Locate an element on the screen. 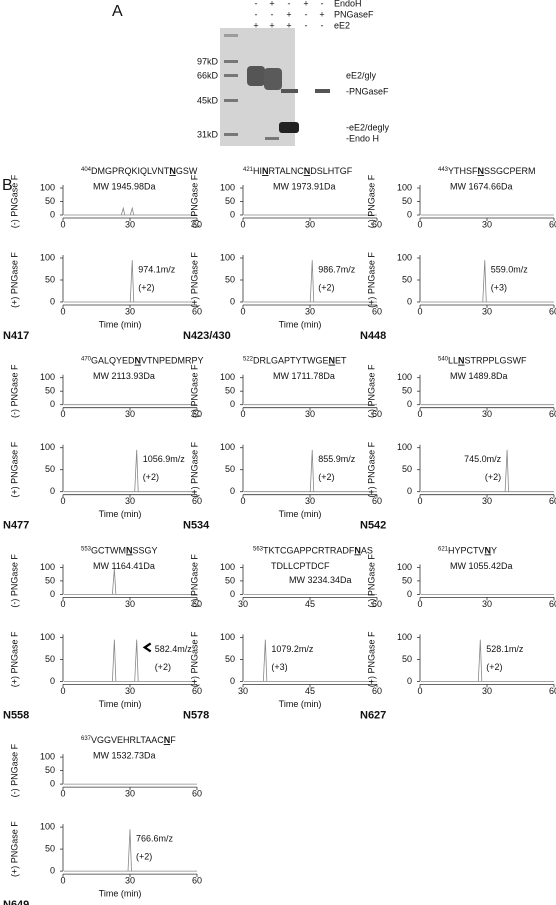 The height and width of the screenshot is (905, 556). row-label: PNGaseF is located at coordinates (354, 14).